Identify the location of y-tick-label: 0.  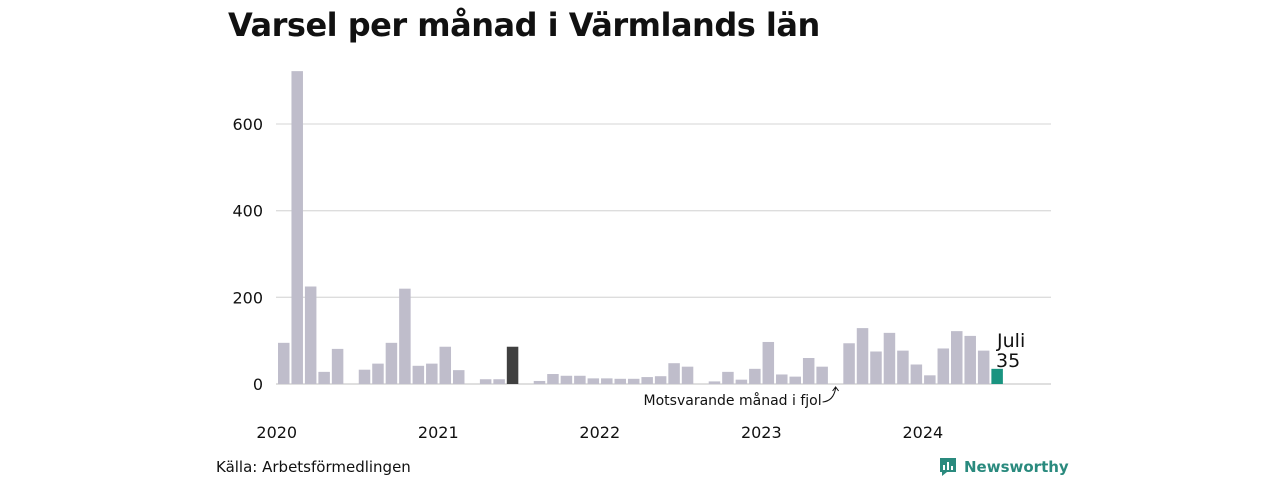
(258, 384).